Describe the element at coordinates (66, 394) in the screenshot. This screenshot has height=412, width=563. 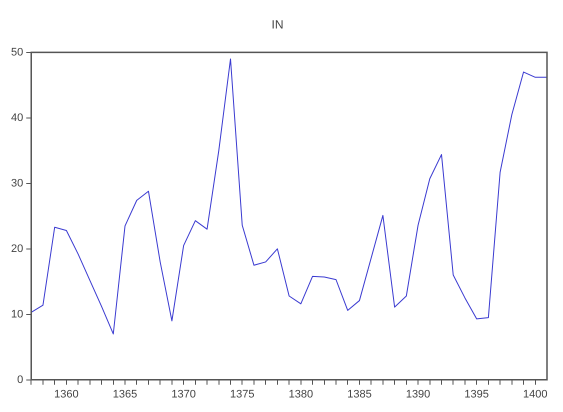
I see `x-tick-label: 1360` at that location.